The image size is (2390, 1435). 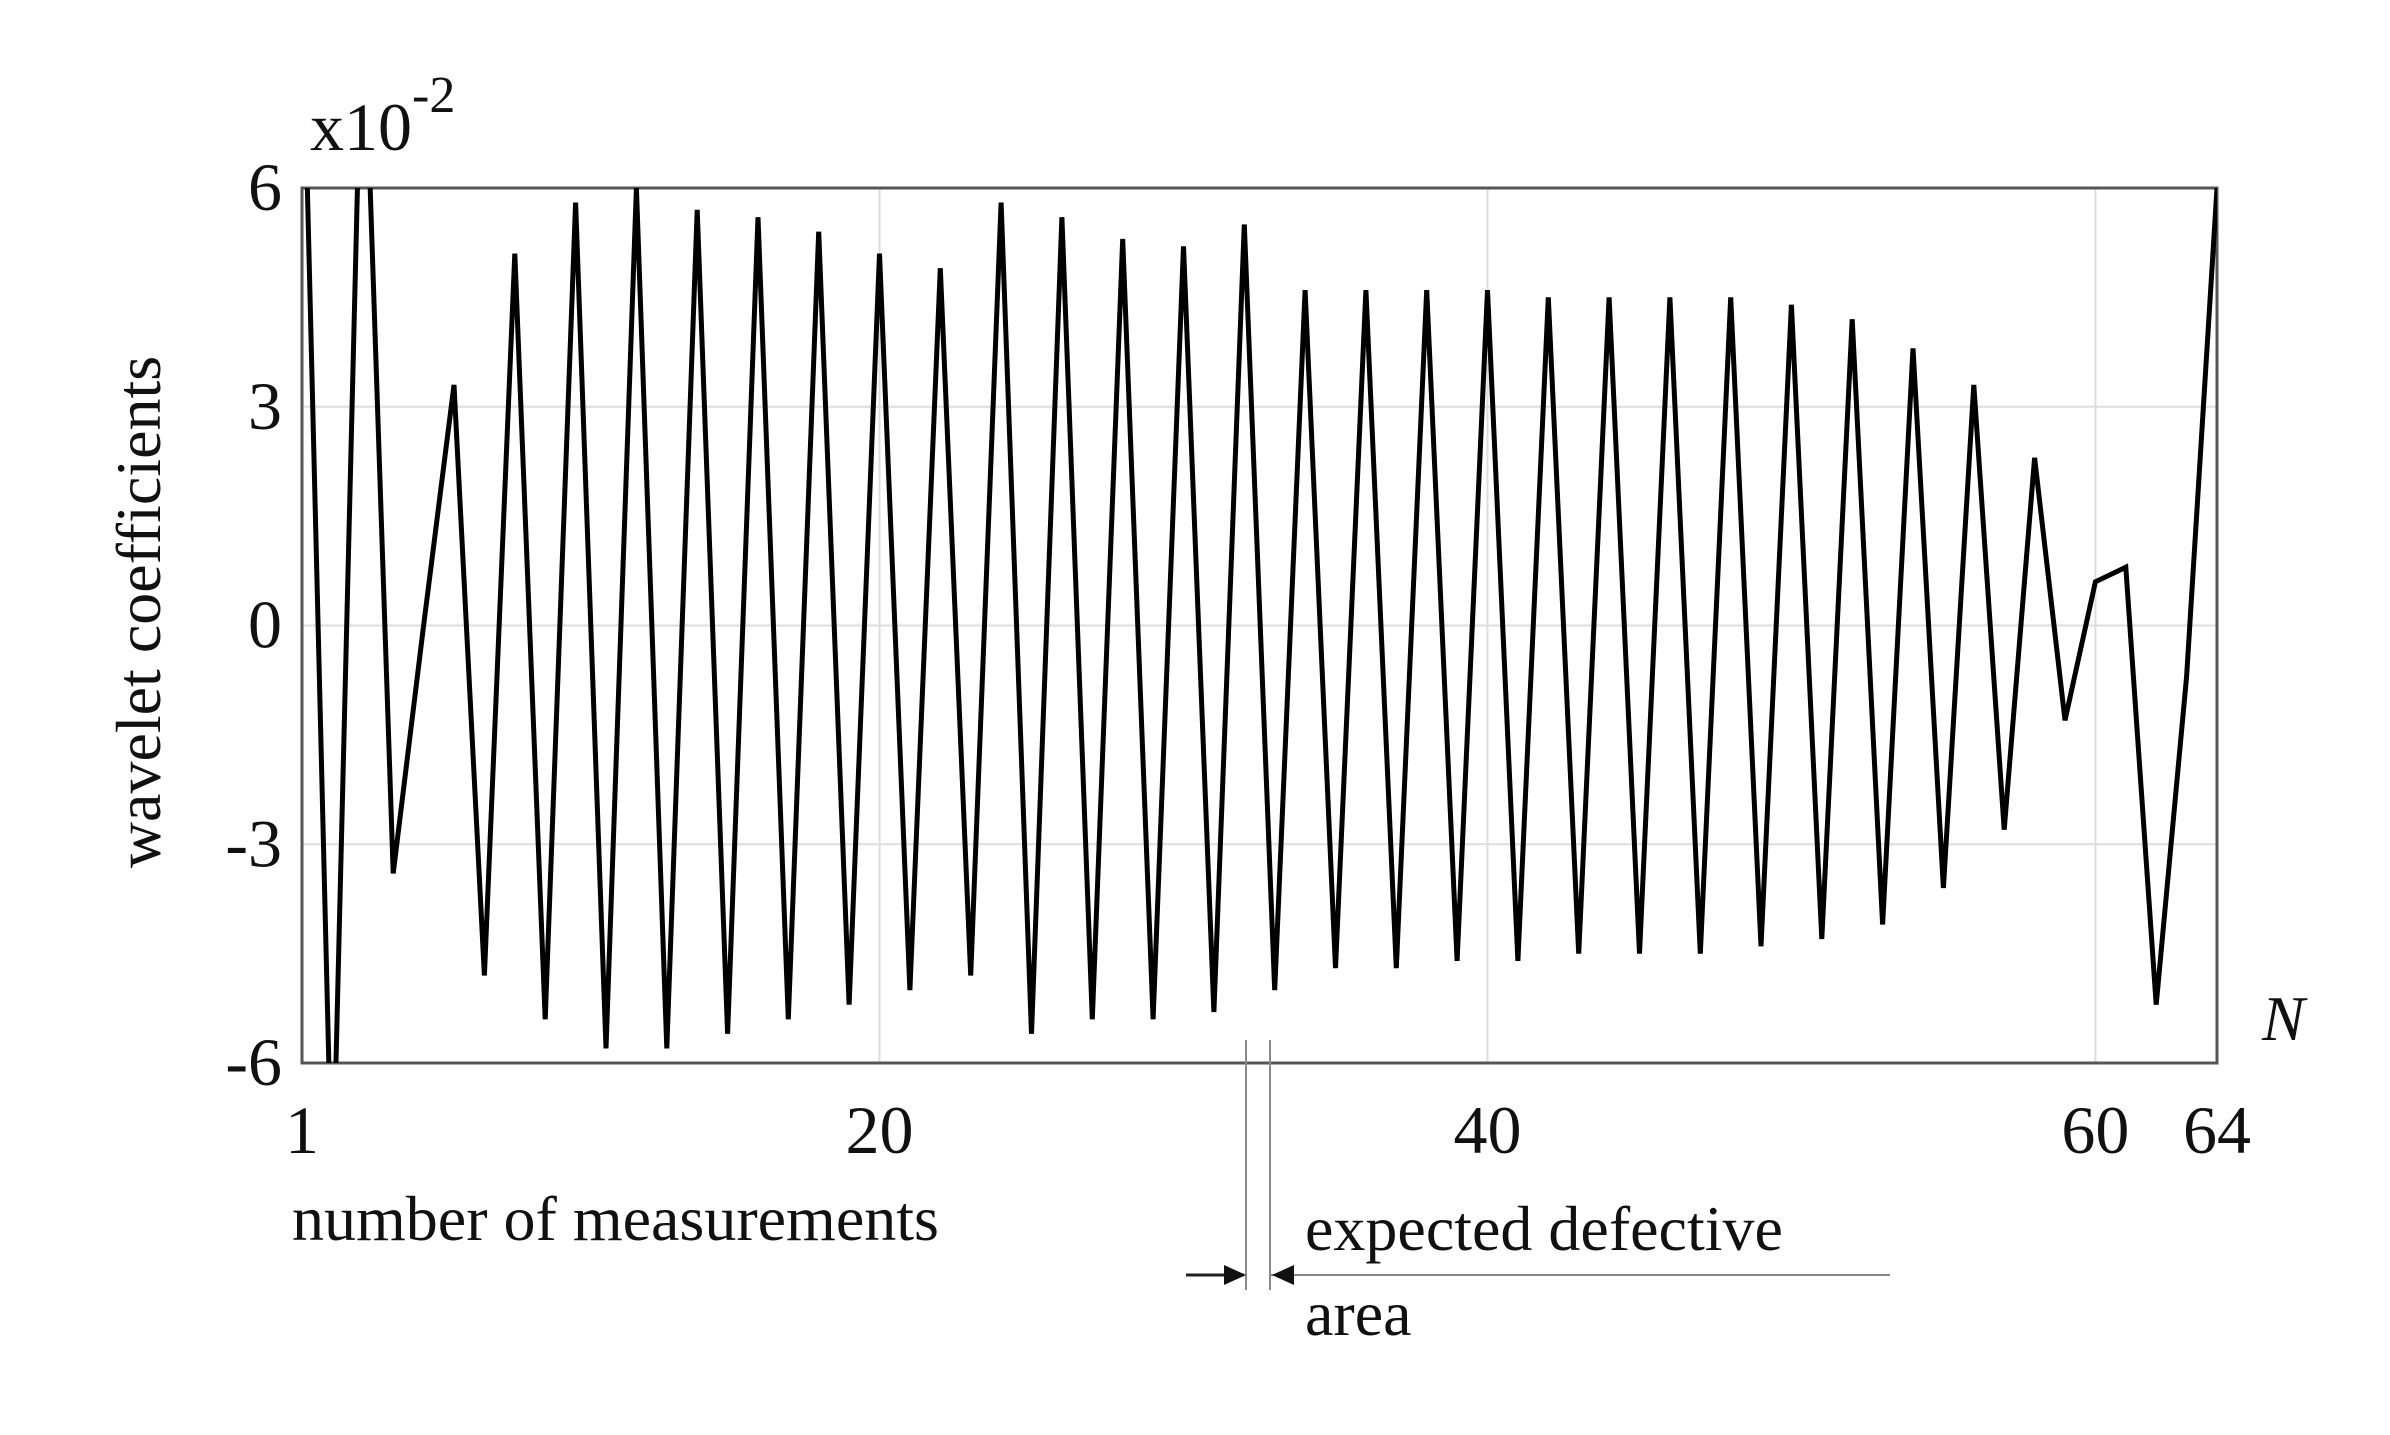 What do you see at coordinates (265, 406) in the screenshot?
I see `y-tick-label: 3` at bounding box center [265, 406].